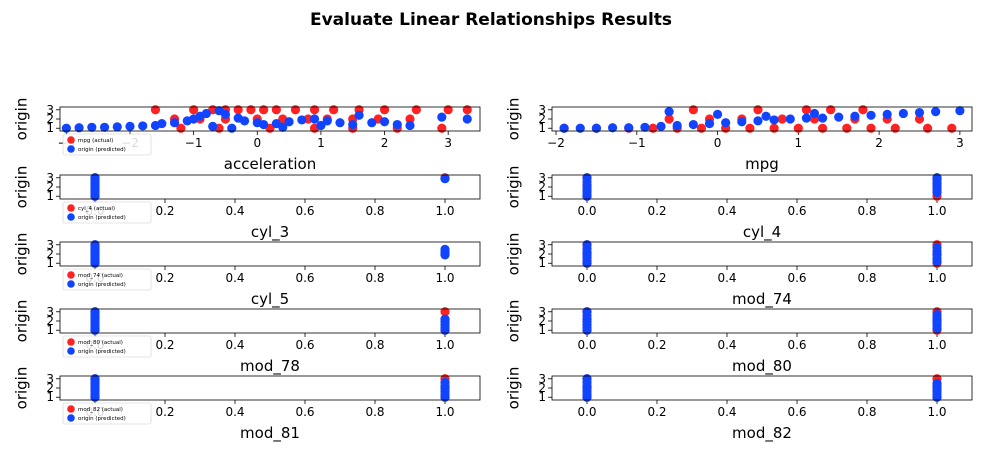  I want to click on legend-predicted-marker, so click(71, 418).